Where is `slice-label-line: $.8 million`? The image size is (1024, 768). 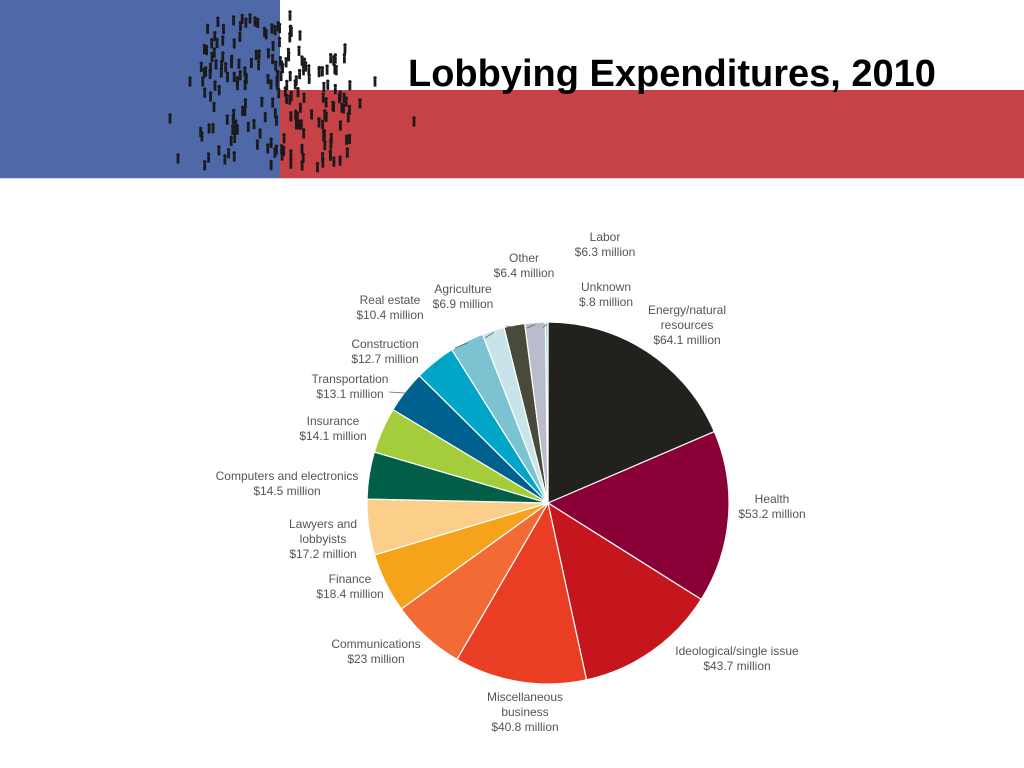
slice-label-line: $.8 million is located at coordinates (606, 302).